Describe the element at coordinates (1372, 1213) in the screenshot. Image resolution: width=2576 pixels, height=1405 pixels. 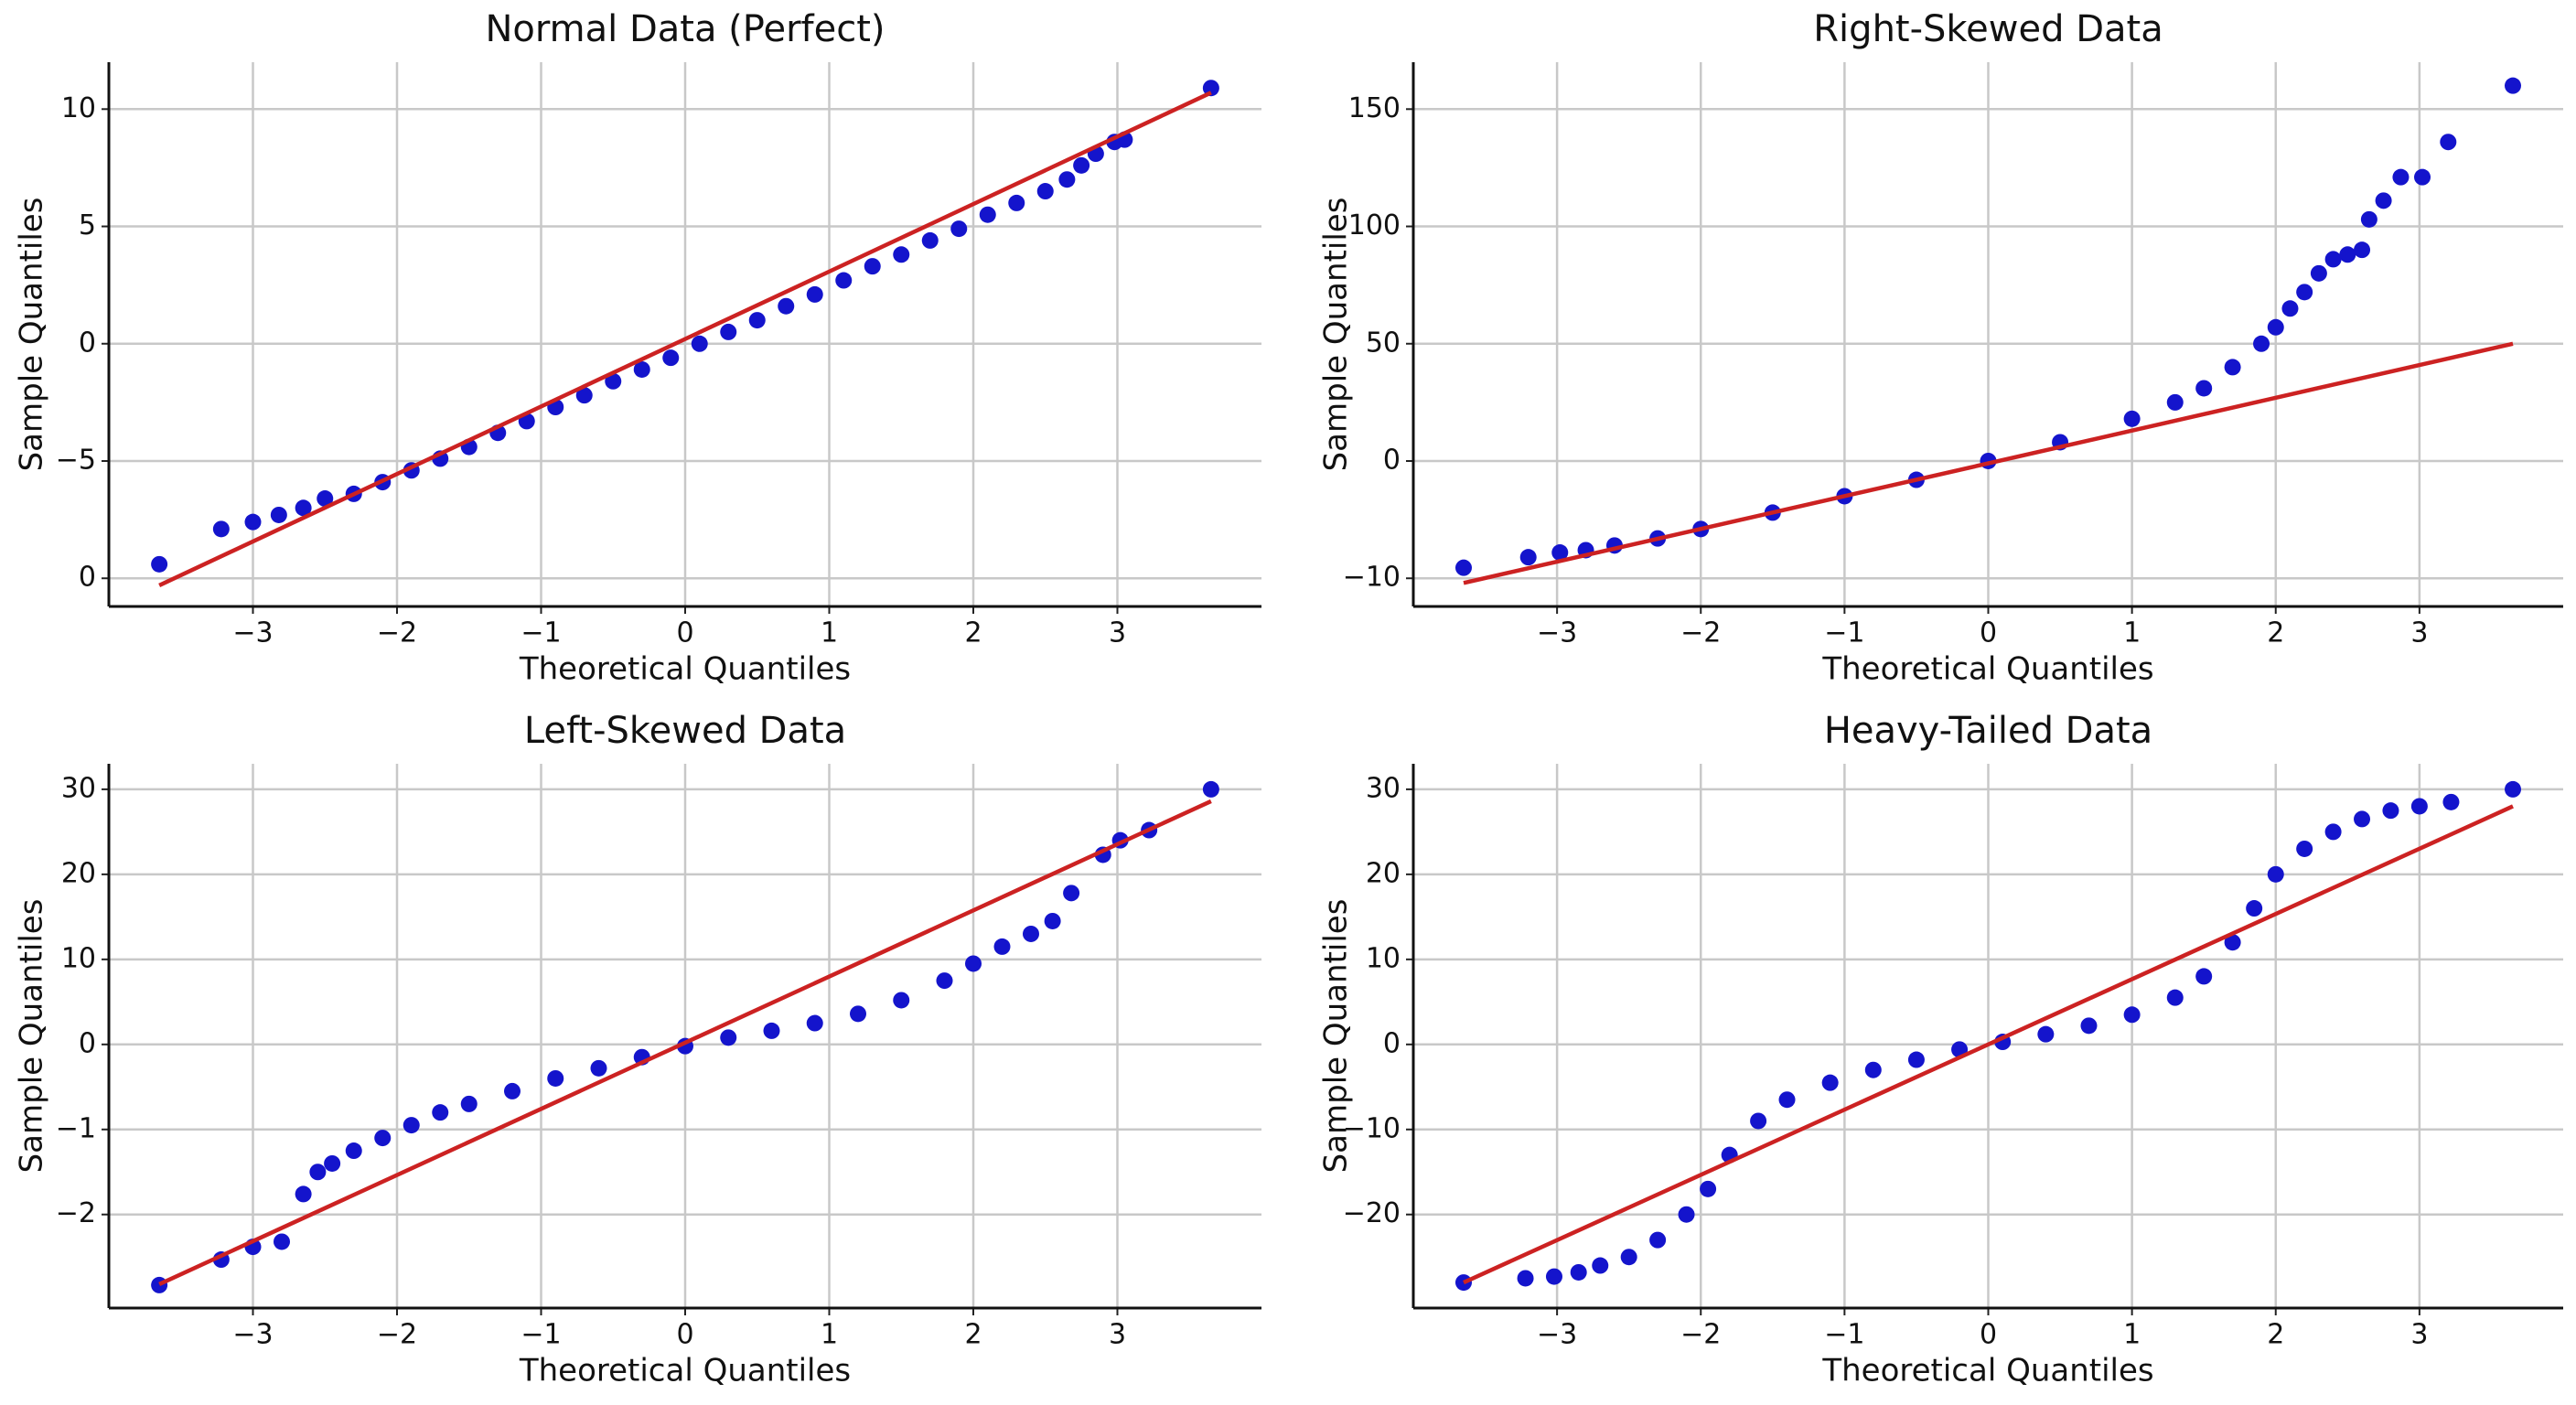
I see `y-tick-label: −20` at that location.